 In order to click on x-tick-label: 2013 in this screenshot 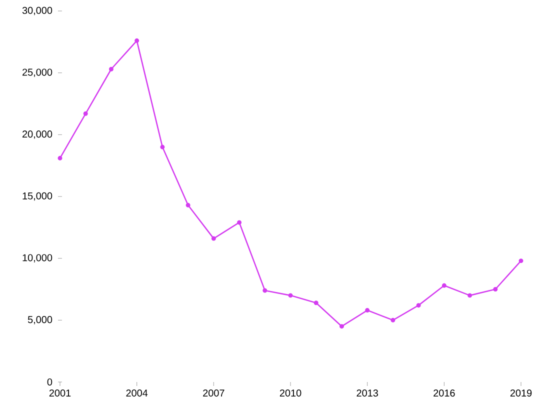, I will do `click(367, 393)`.